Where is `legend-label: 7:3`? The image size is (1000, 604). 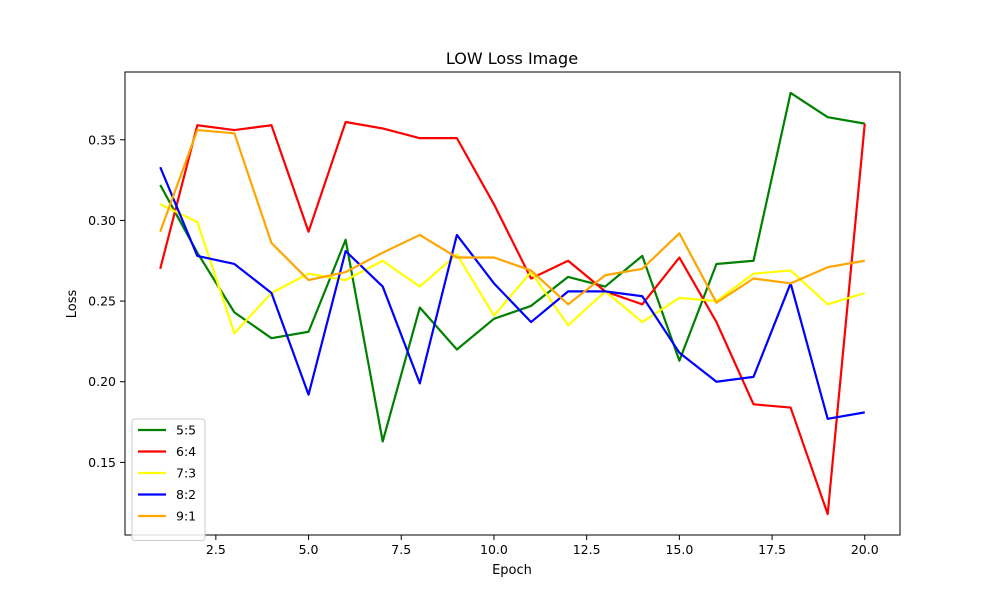 legend-label: 7:3 is located at coordinates (186, 473).